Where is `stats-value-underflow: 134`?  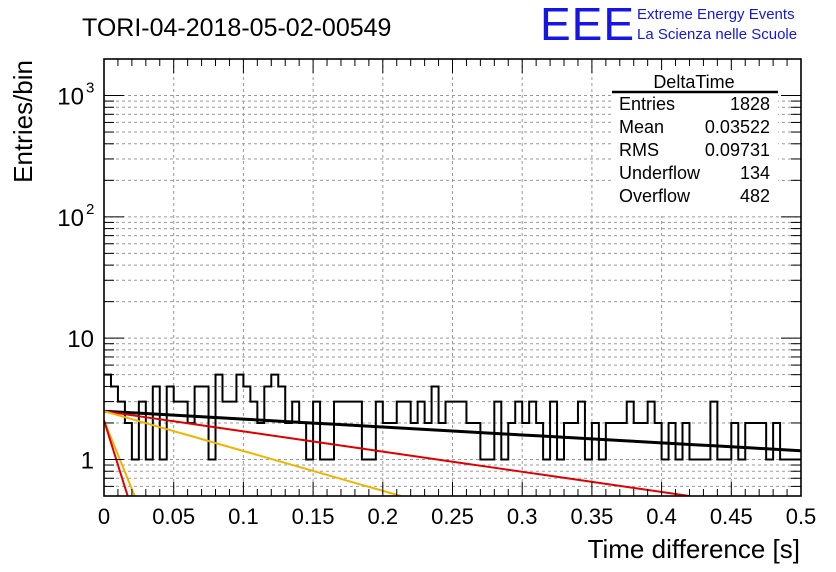 stats-value-underflow: 134 is located at coordinates (755, 173).